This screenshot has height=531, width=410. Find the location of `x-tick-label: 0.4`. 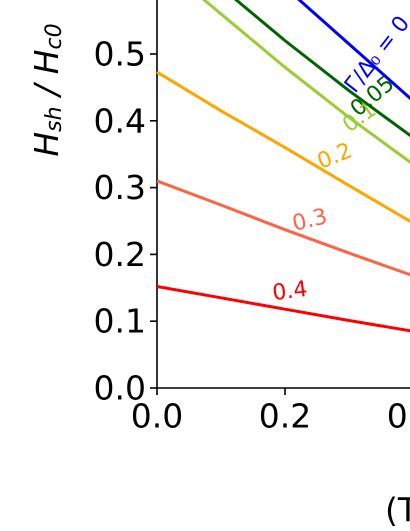

x-tick-label: 0.4 is located at coordinates (398, 416).